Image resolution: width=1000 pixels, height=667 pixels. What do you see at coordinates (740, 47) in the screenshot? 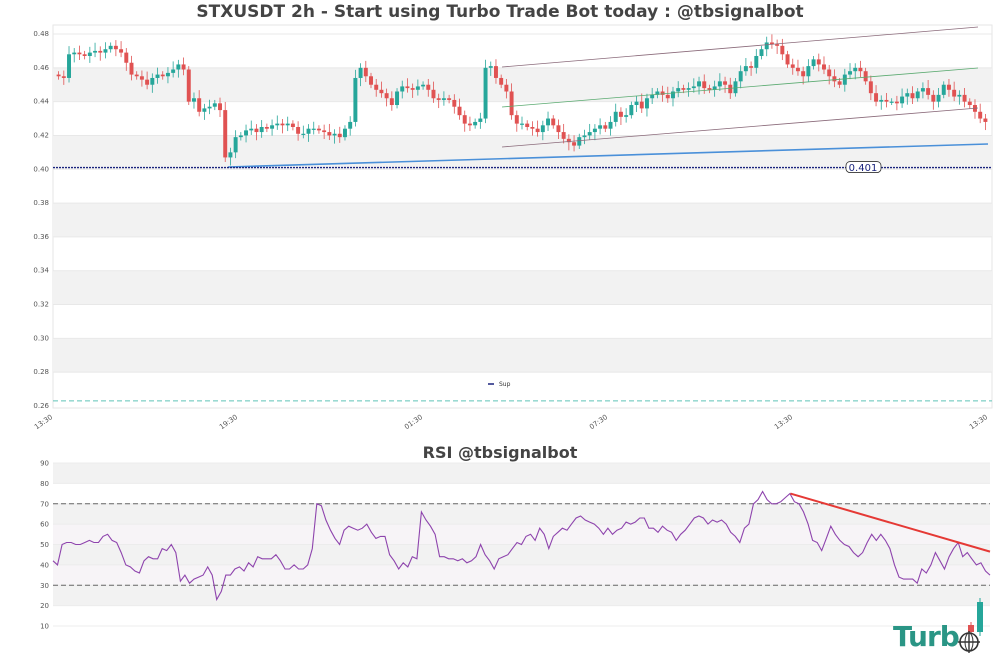
I see `channel-upper-line` at bounding box center [740, 47].